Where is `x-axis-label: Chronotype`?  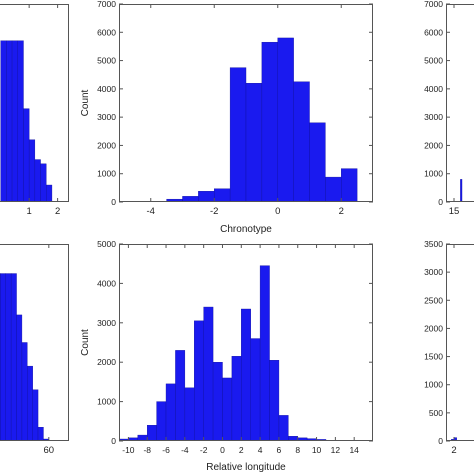 x-axis-label: Chronotype is located at coordinates (246, 229).